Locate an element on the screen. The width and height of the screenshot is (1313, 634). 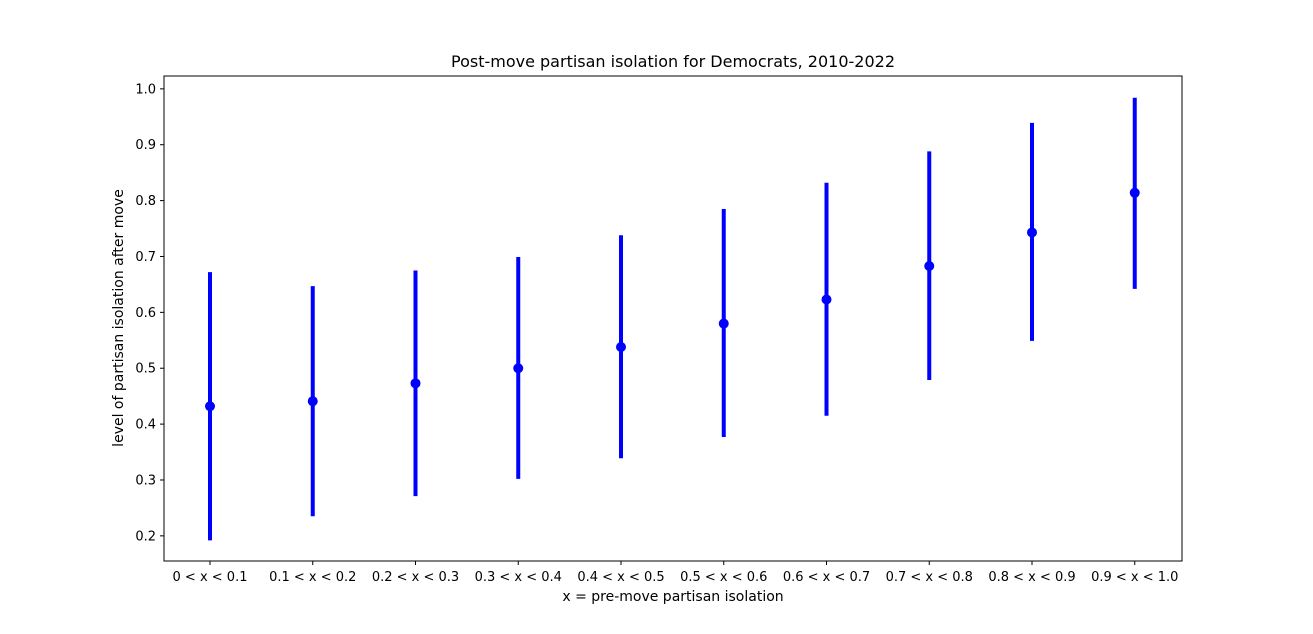
x-tick-label: 0.2 < x < 0.3 is located at coordinates (415, 577).